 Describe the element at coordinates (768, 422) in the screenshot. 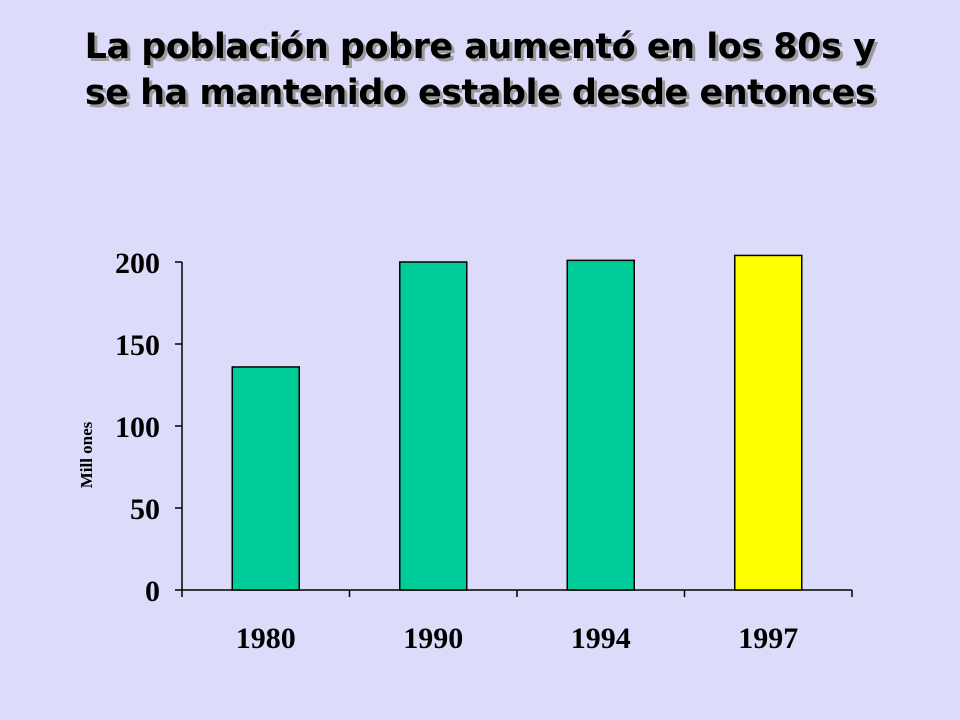

I see `bar-1997` at that location.